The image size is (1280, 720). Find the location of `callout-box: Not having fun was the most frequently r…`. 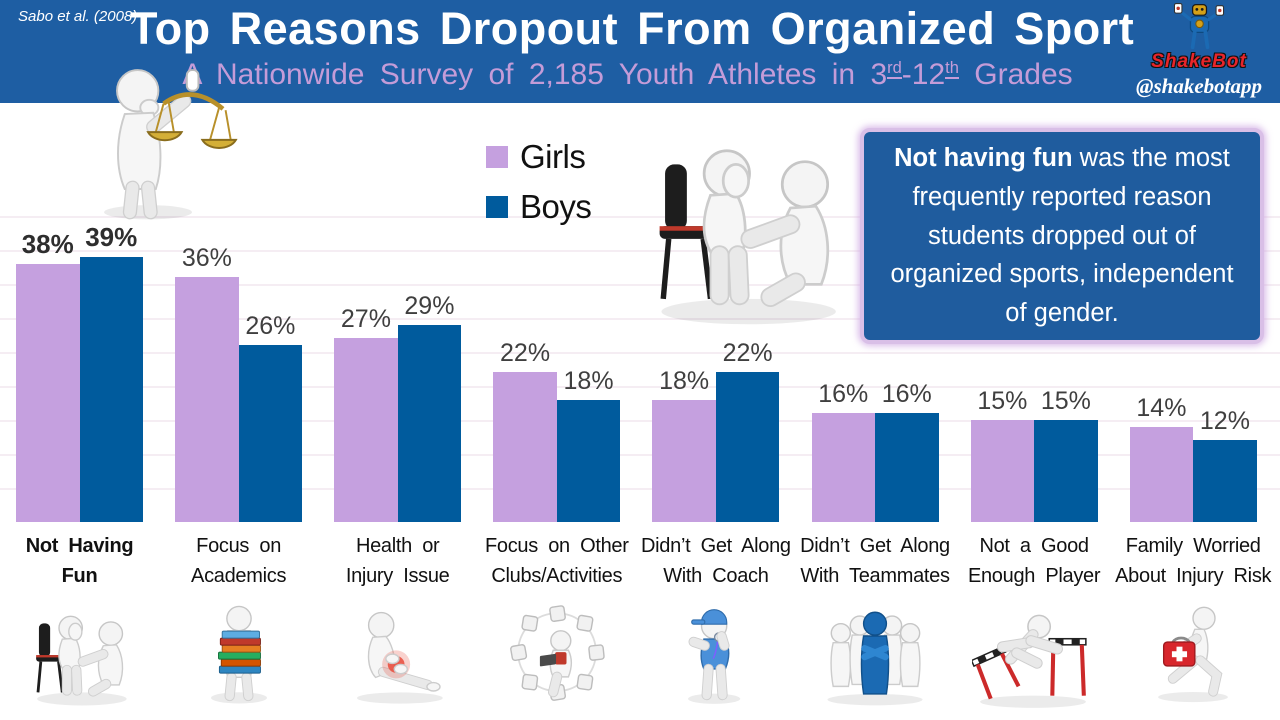

callout-box: Not having fun was the most frequently r… is located at coordinates (1062, 236).